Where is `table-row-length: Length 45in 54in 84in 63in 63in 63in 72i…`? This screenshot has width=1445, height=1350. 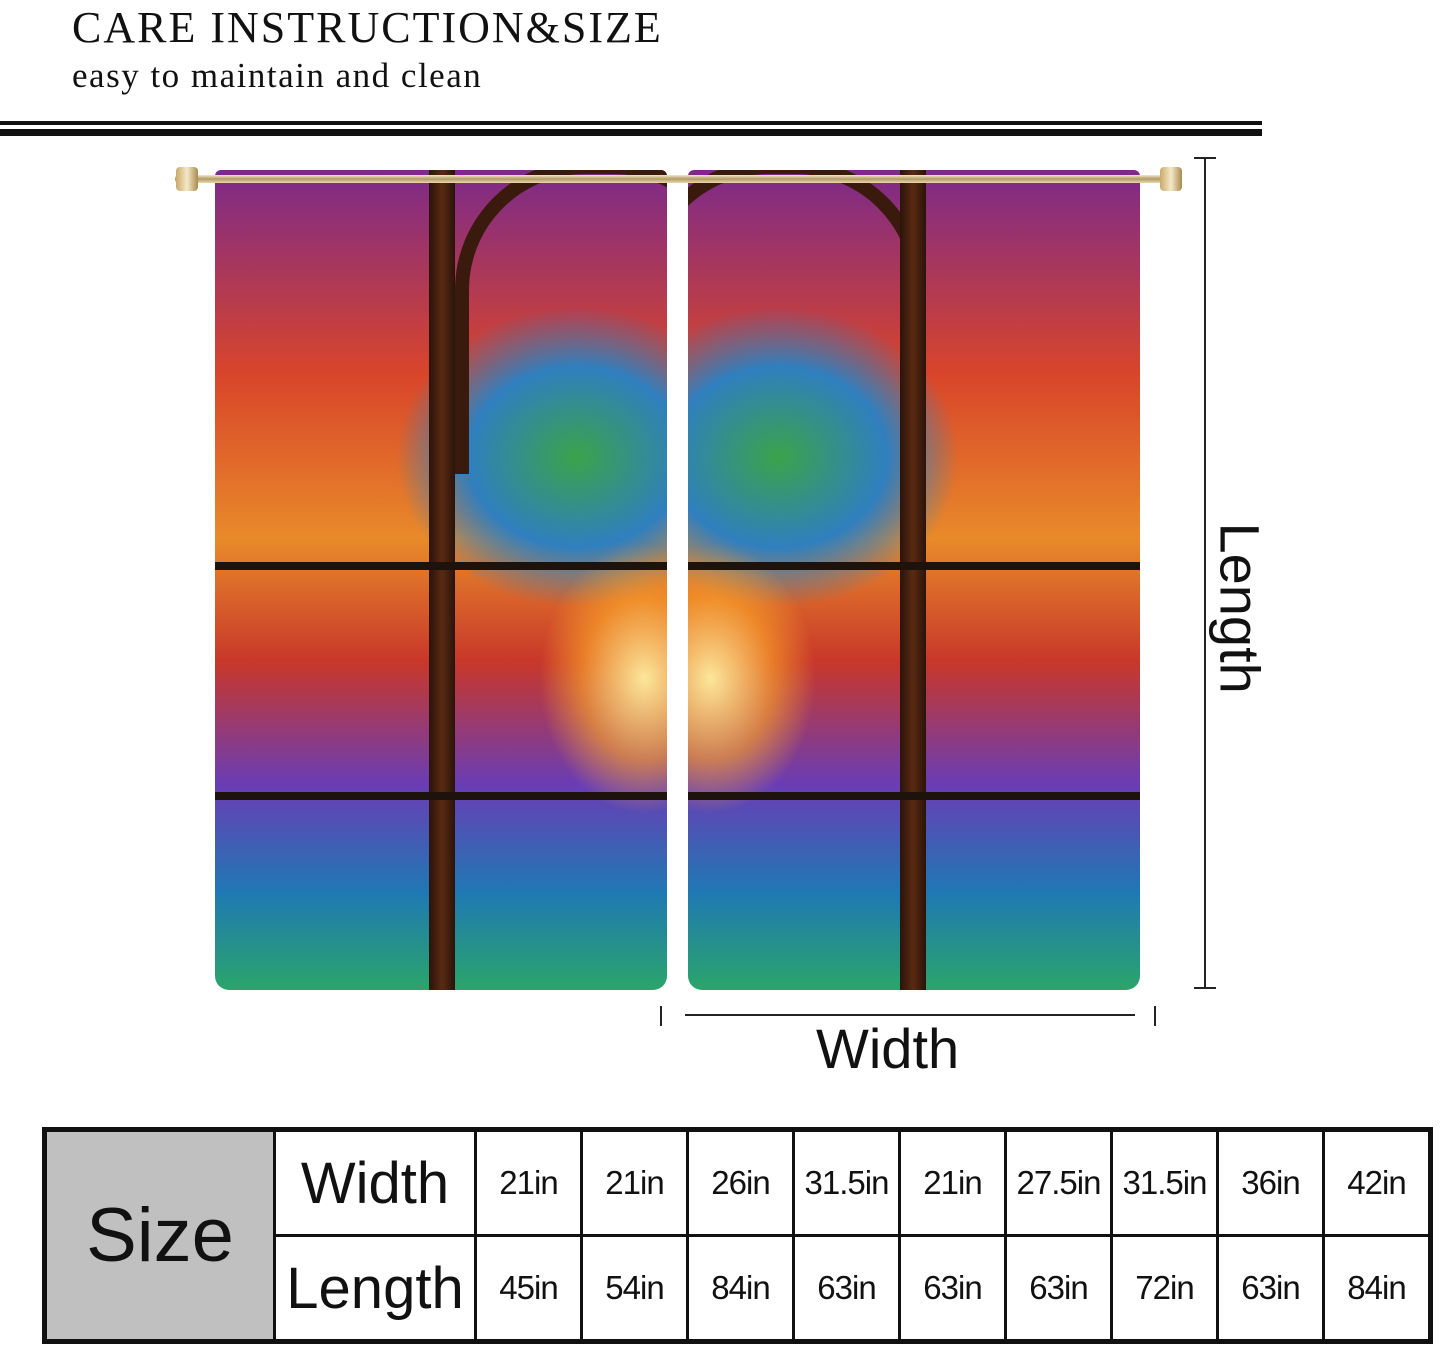
table-row-length: Length 45in 54in 84in 63in 63in 63in 72i… is located at coordinates (738, 1288).